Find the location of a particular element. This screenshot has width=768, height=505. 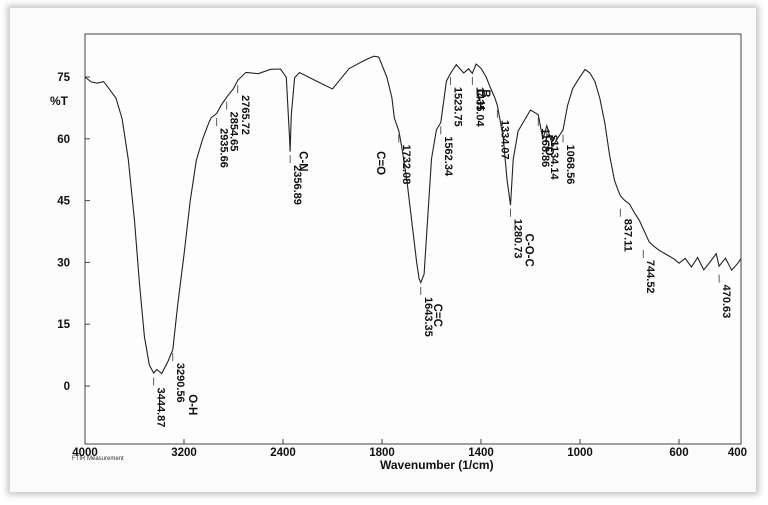

peak-marker: 1168.86 is located at coordinates (544, 142).